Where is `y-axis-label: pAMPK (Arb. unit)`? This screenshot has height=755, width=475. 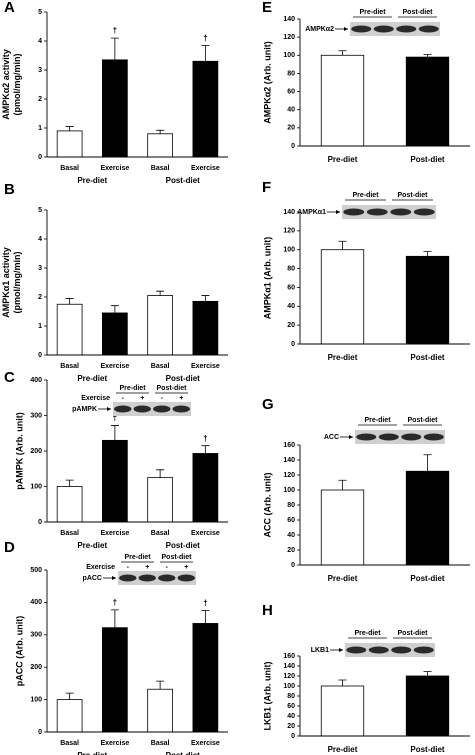
y-axis-label: pAMPK (Arb. unit) is located at coordinates (19, 450).